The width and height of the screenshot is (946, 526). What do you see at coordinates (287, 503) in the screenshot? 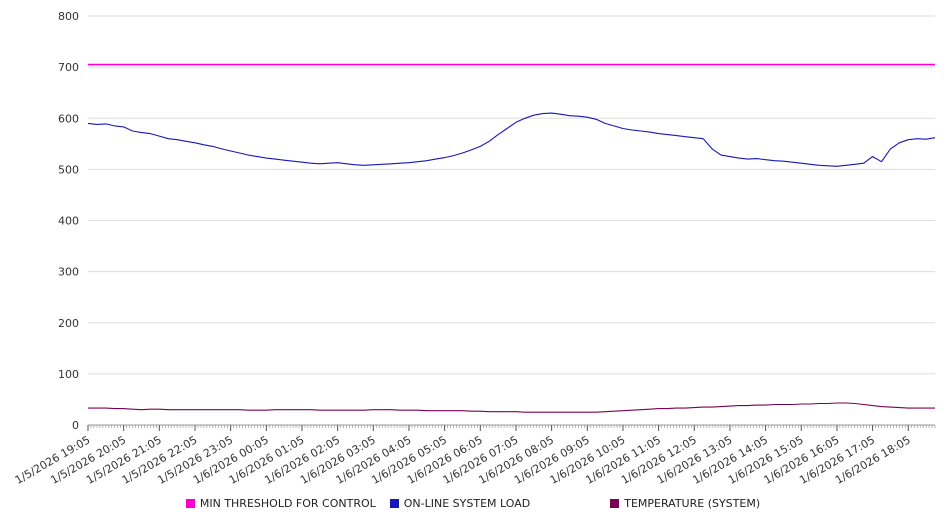
I see `legend-label: MIN THRESHOLD FOR CONTROL` at bounding box center [287, 503].